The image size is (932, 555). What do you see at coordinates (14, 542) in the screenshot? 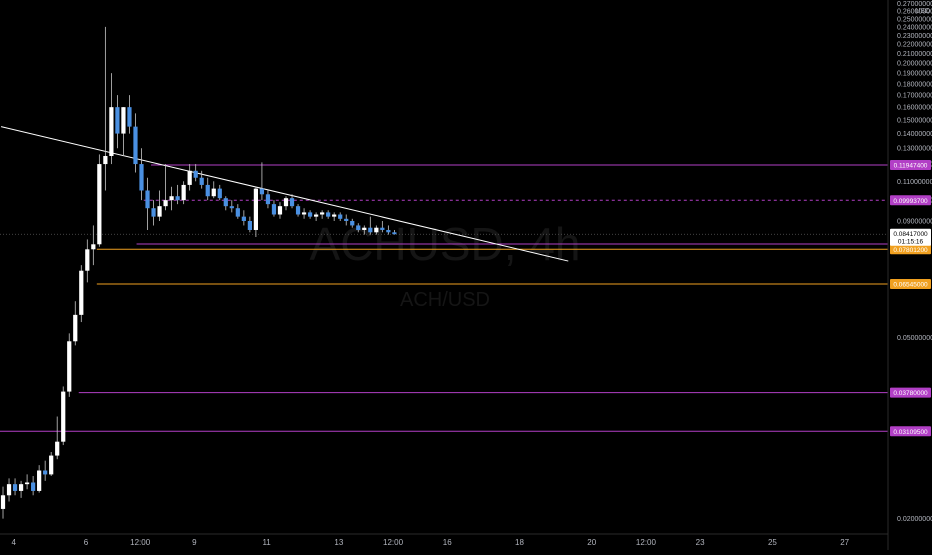
I see `x-tick-label-0: 4` at bounding box center [14, 542].